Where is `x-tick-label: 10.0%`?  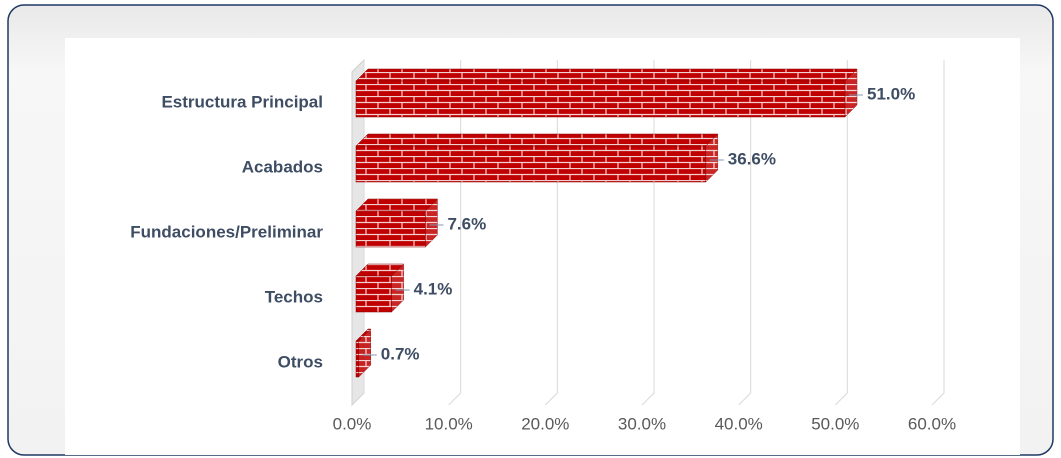 x-tick-label: 10.0% is located at coordinates (449, 423).